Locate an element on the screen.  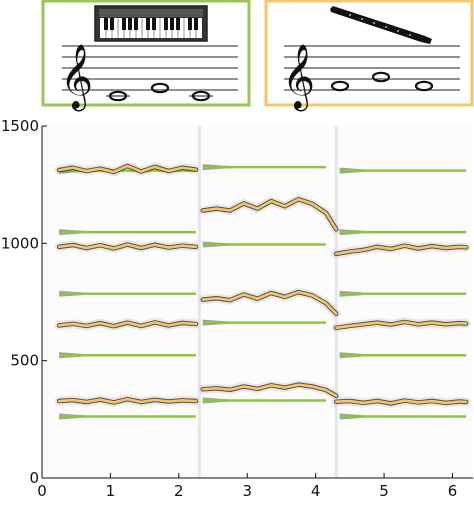
x-tick-label: 2 is located at coordinates (179, 491).